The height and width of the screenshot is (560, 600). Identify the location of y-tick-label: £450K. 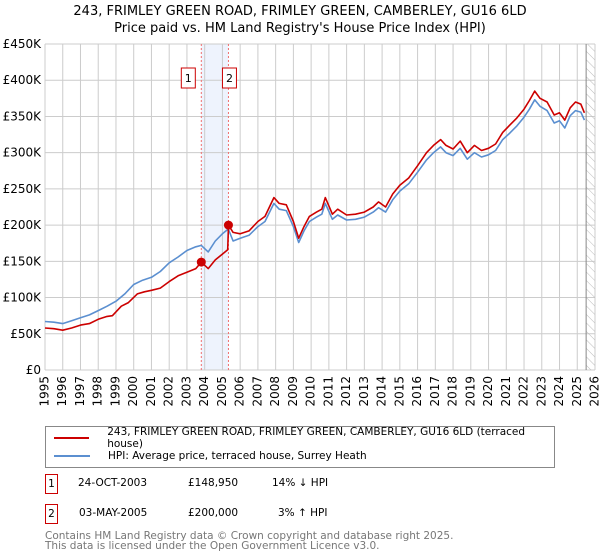
(23, 44).